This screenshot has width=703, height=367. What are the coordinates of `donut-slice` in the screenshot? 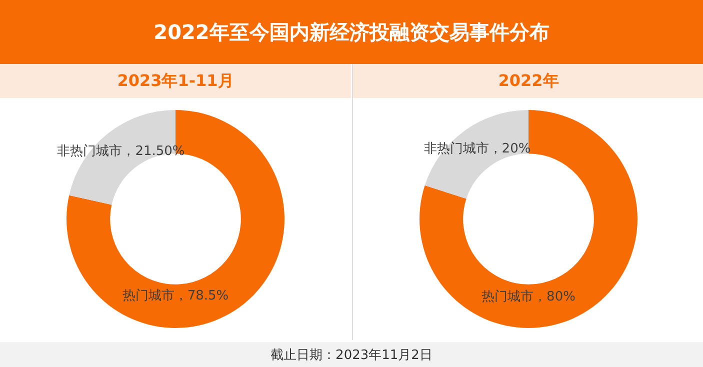 It's located at (476, 154).